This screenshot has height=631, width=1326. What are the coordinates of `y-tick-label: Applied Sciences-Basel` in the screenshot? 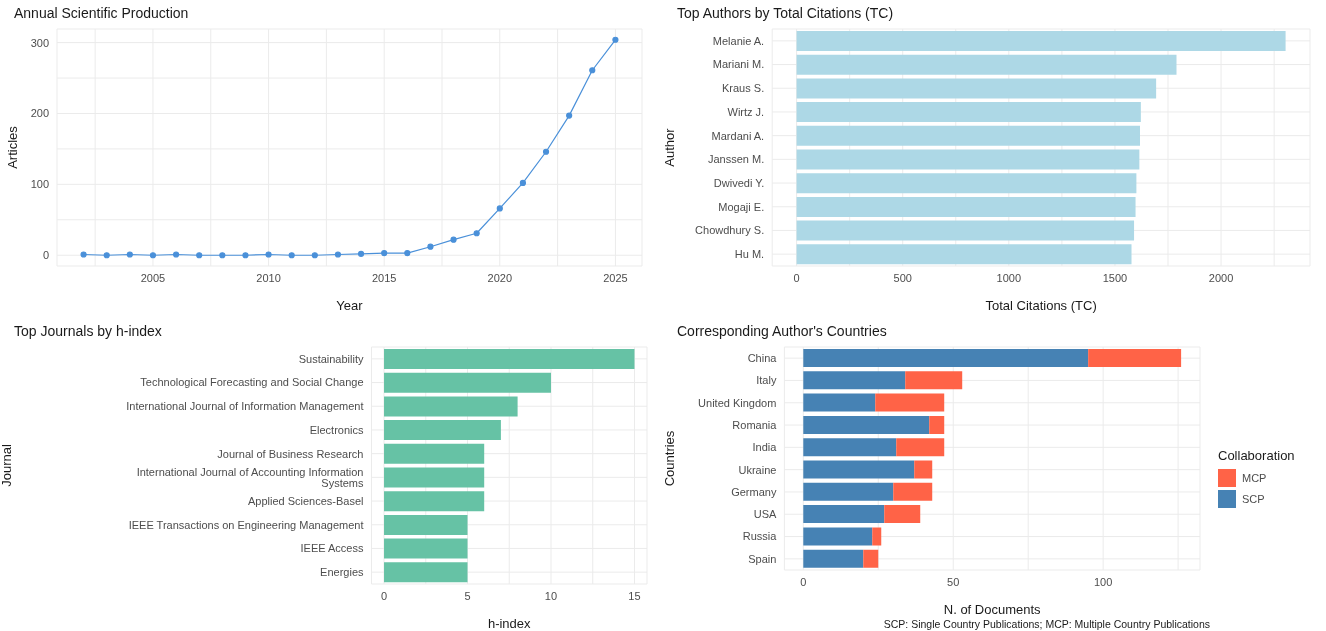 It's located at (305, 500).